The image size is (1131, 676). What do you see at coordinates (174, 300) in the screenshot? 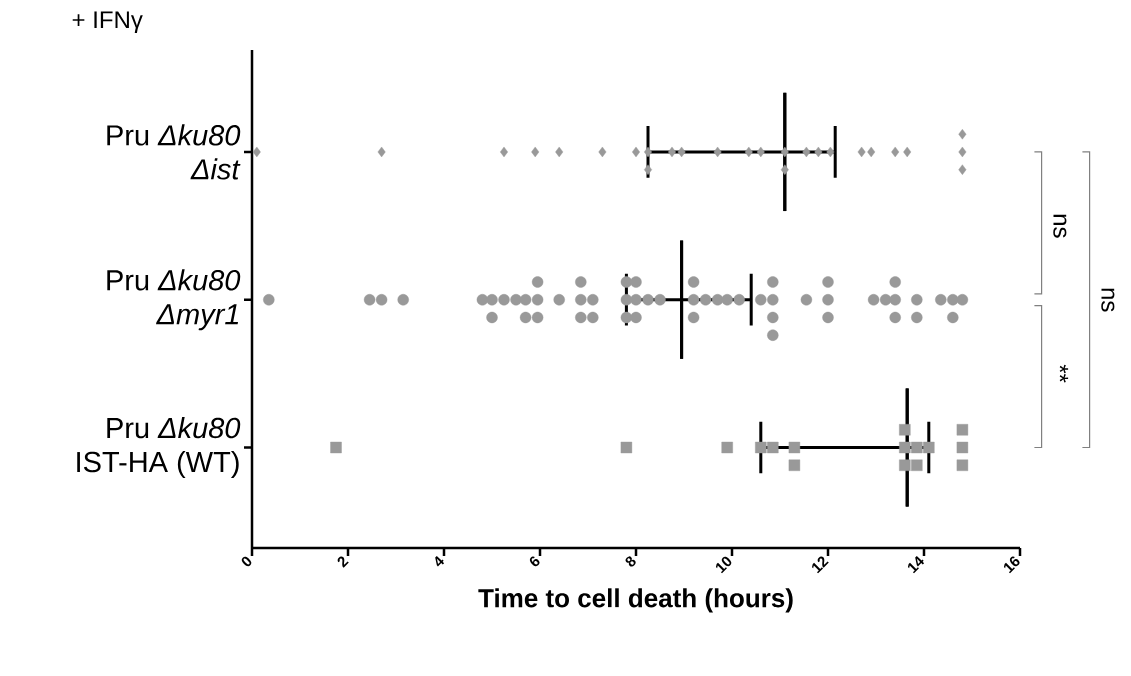
I see `y-tick-label: Pru Δku80 Δmyr1` at bounding box center [174, 300].